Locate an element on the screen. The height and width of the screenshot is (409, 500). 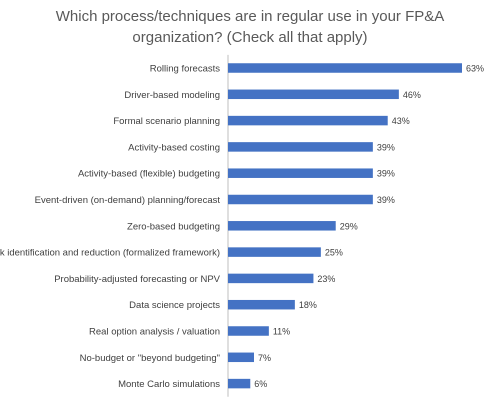
data-label: 25% is located at coordinates (334, 253).